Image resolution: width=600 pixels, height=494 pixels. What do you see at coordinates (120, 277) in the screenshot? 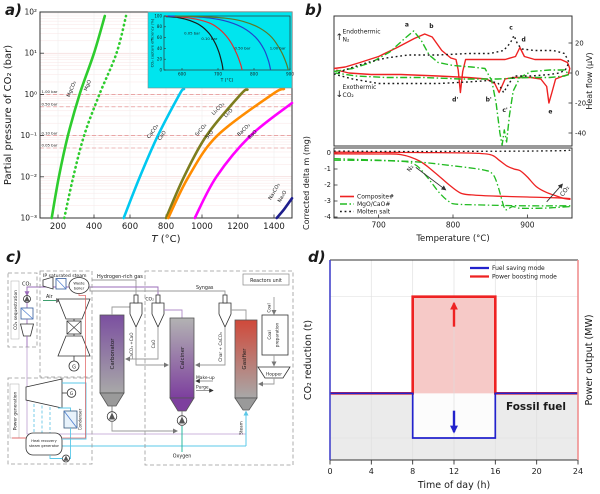
I see `hydrogen-rich-gas-label: Hydrogen-rich gas` at bounding box center [120, 277].